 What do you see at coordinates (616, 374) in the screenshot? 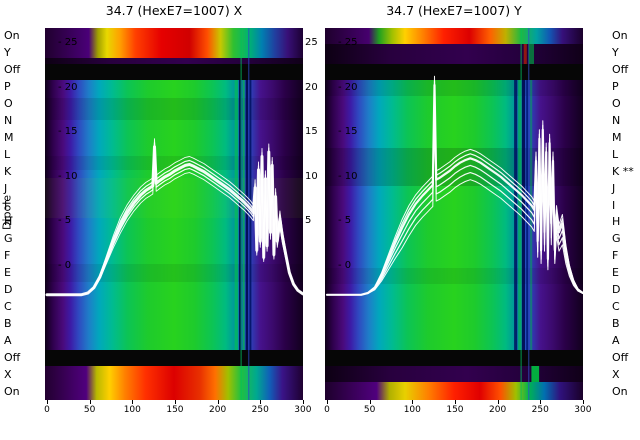
I see `row-label-right: X` at bounding box center [616, 374].